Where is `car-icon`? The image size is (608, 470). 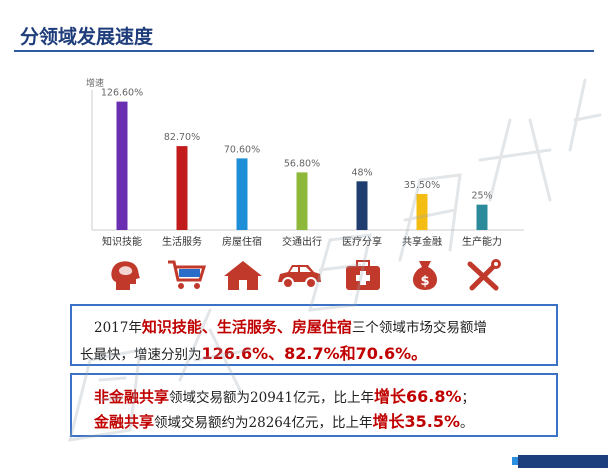 car-icon is located at coordinates (299, 277).